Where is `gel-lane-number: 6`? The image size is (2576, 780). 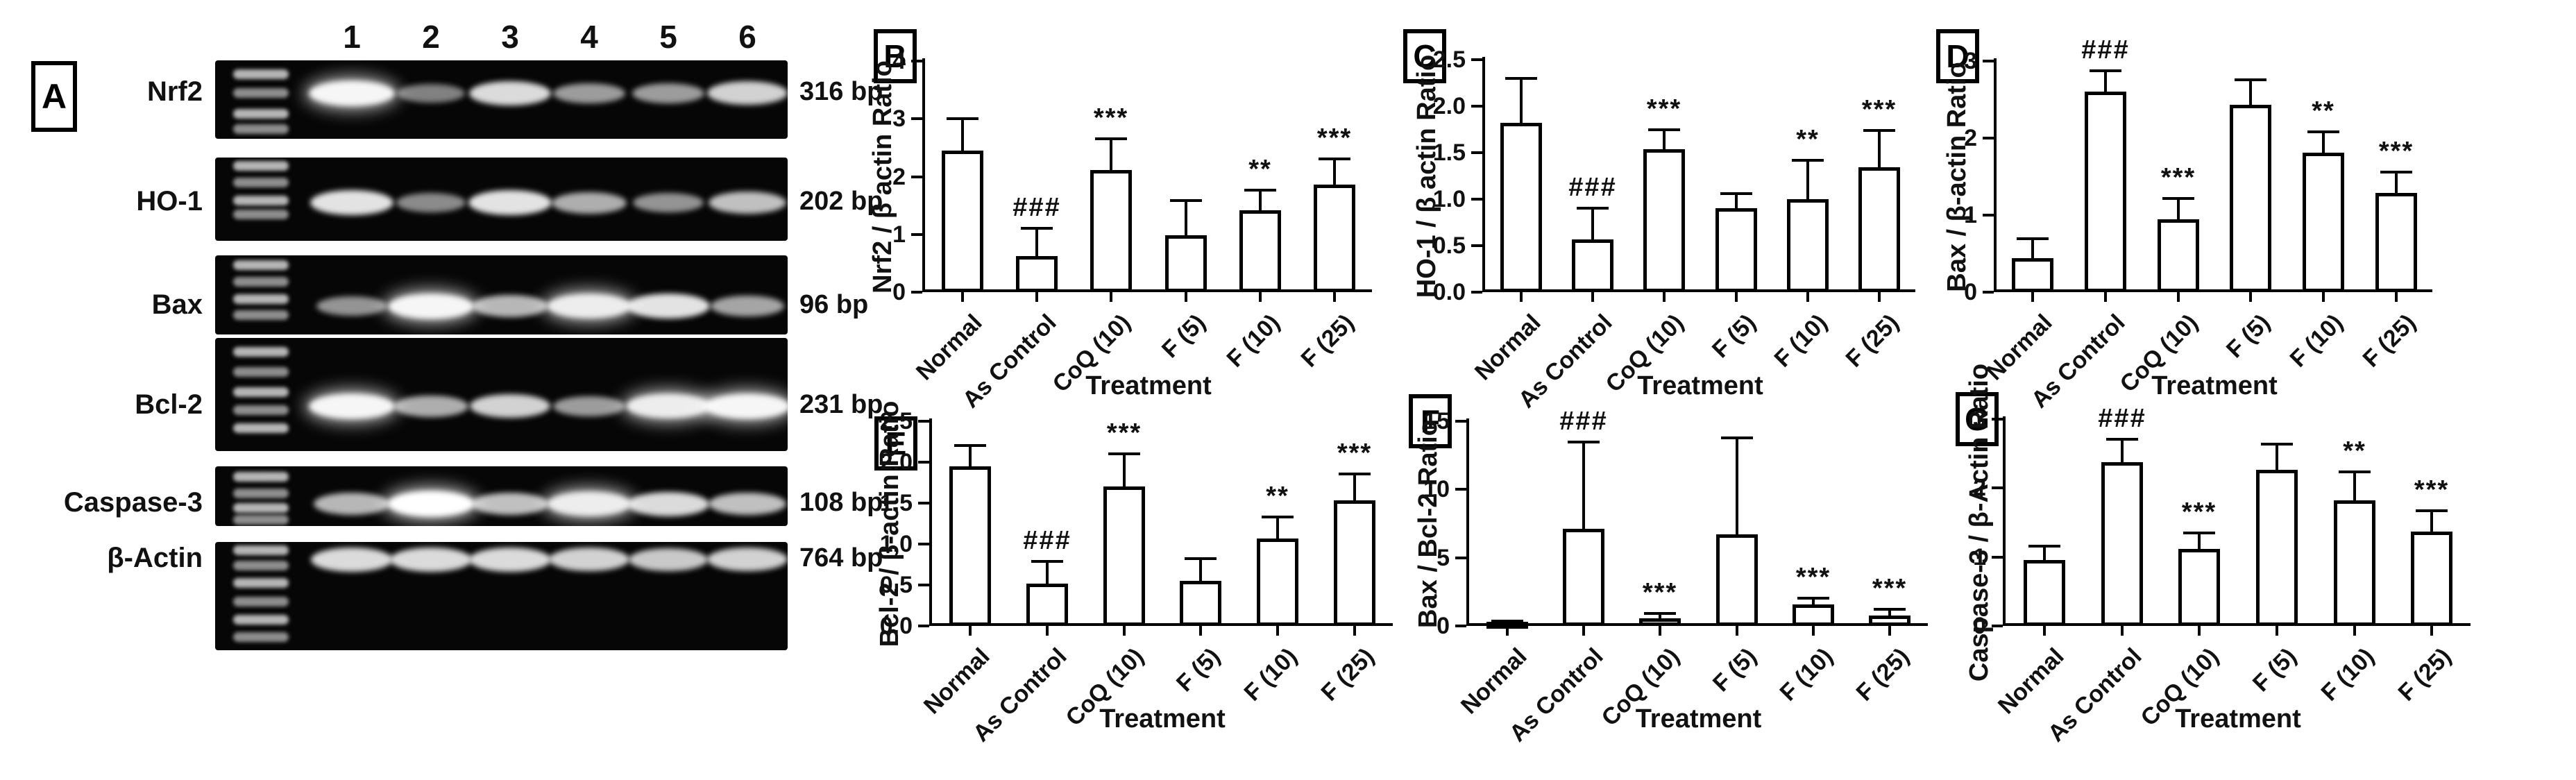 gel-lane-number: 6 is located at coordinates (747, 37).